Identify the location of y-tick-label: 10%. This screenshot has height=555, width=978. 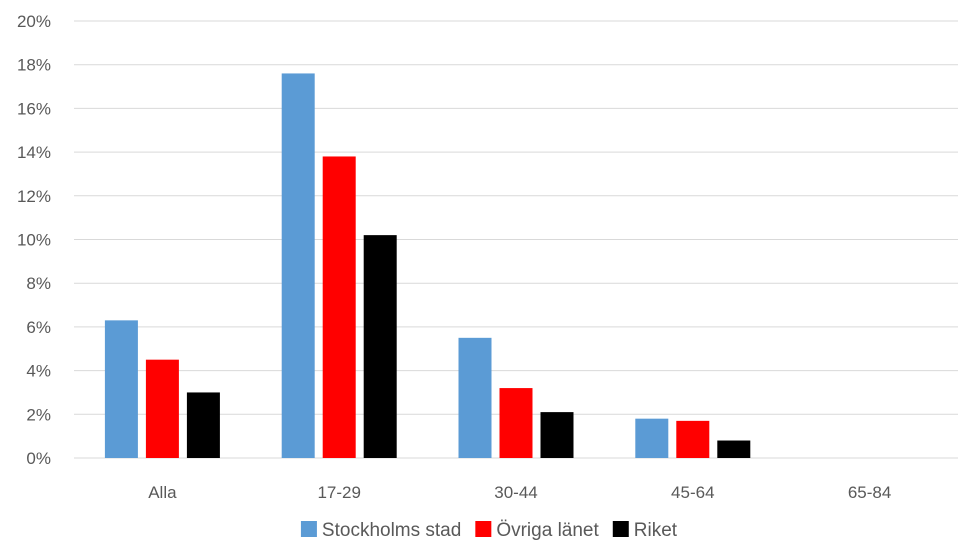
(34, 240).